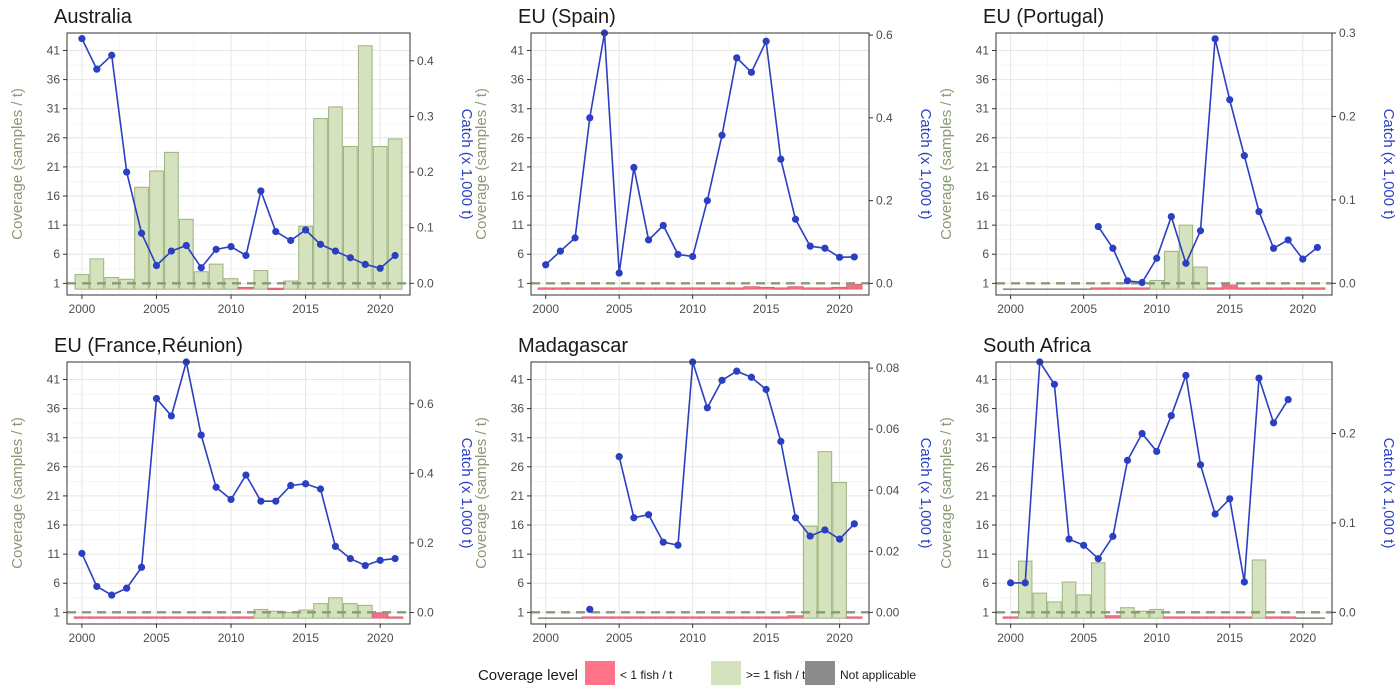 This screenshot has height=689, width=1399. I want to click on left-tick-label: 16, so click(983, 196).